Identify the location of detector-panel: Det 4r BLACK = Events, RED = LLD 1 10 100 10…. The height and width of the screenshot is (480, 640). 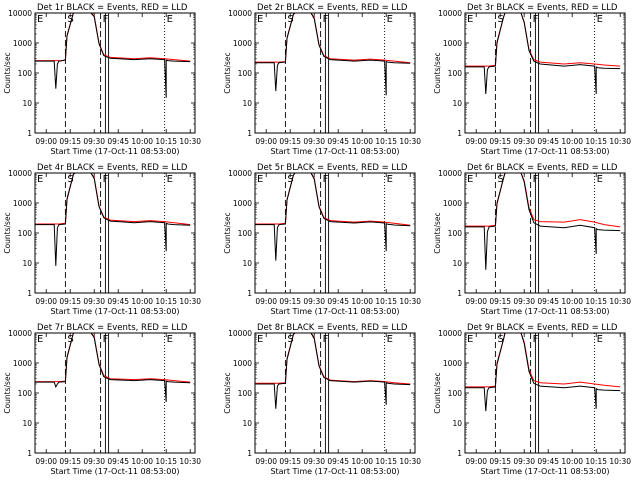
(102, 239).